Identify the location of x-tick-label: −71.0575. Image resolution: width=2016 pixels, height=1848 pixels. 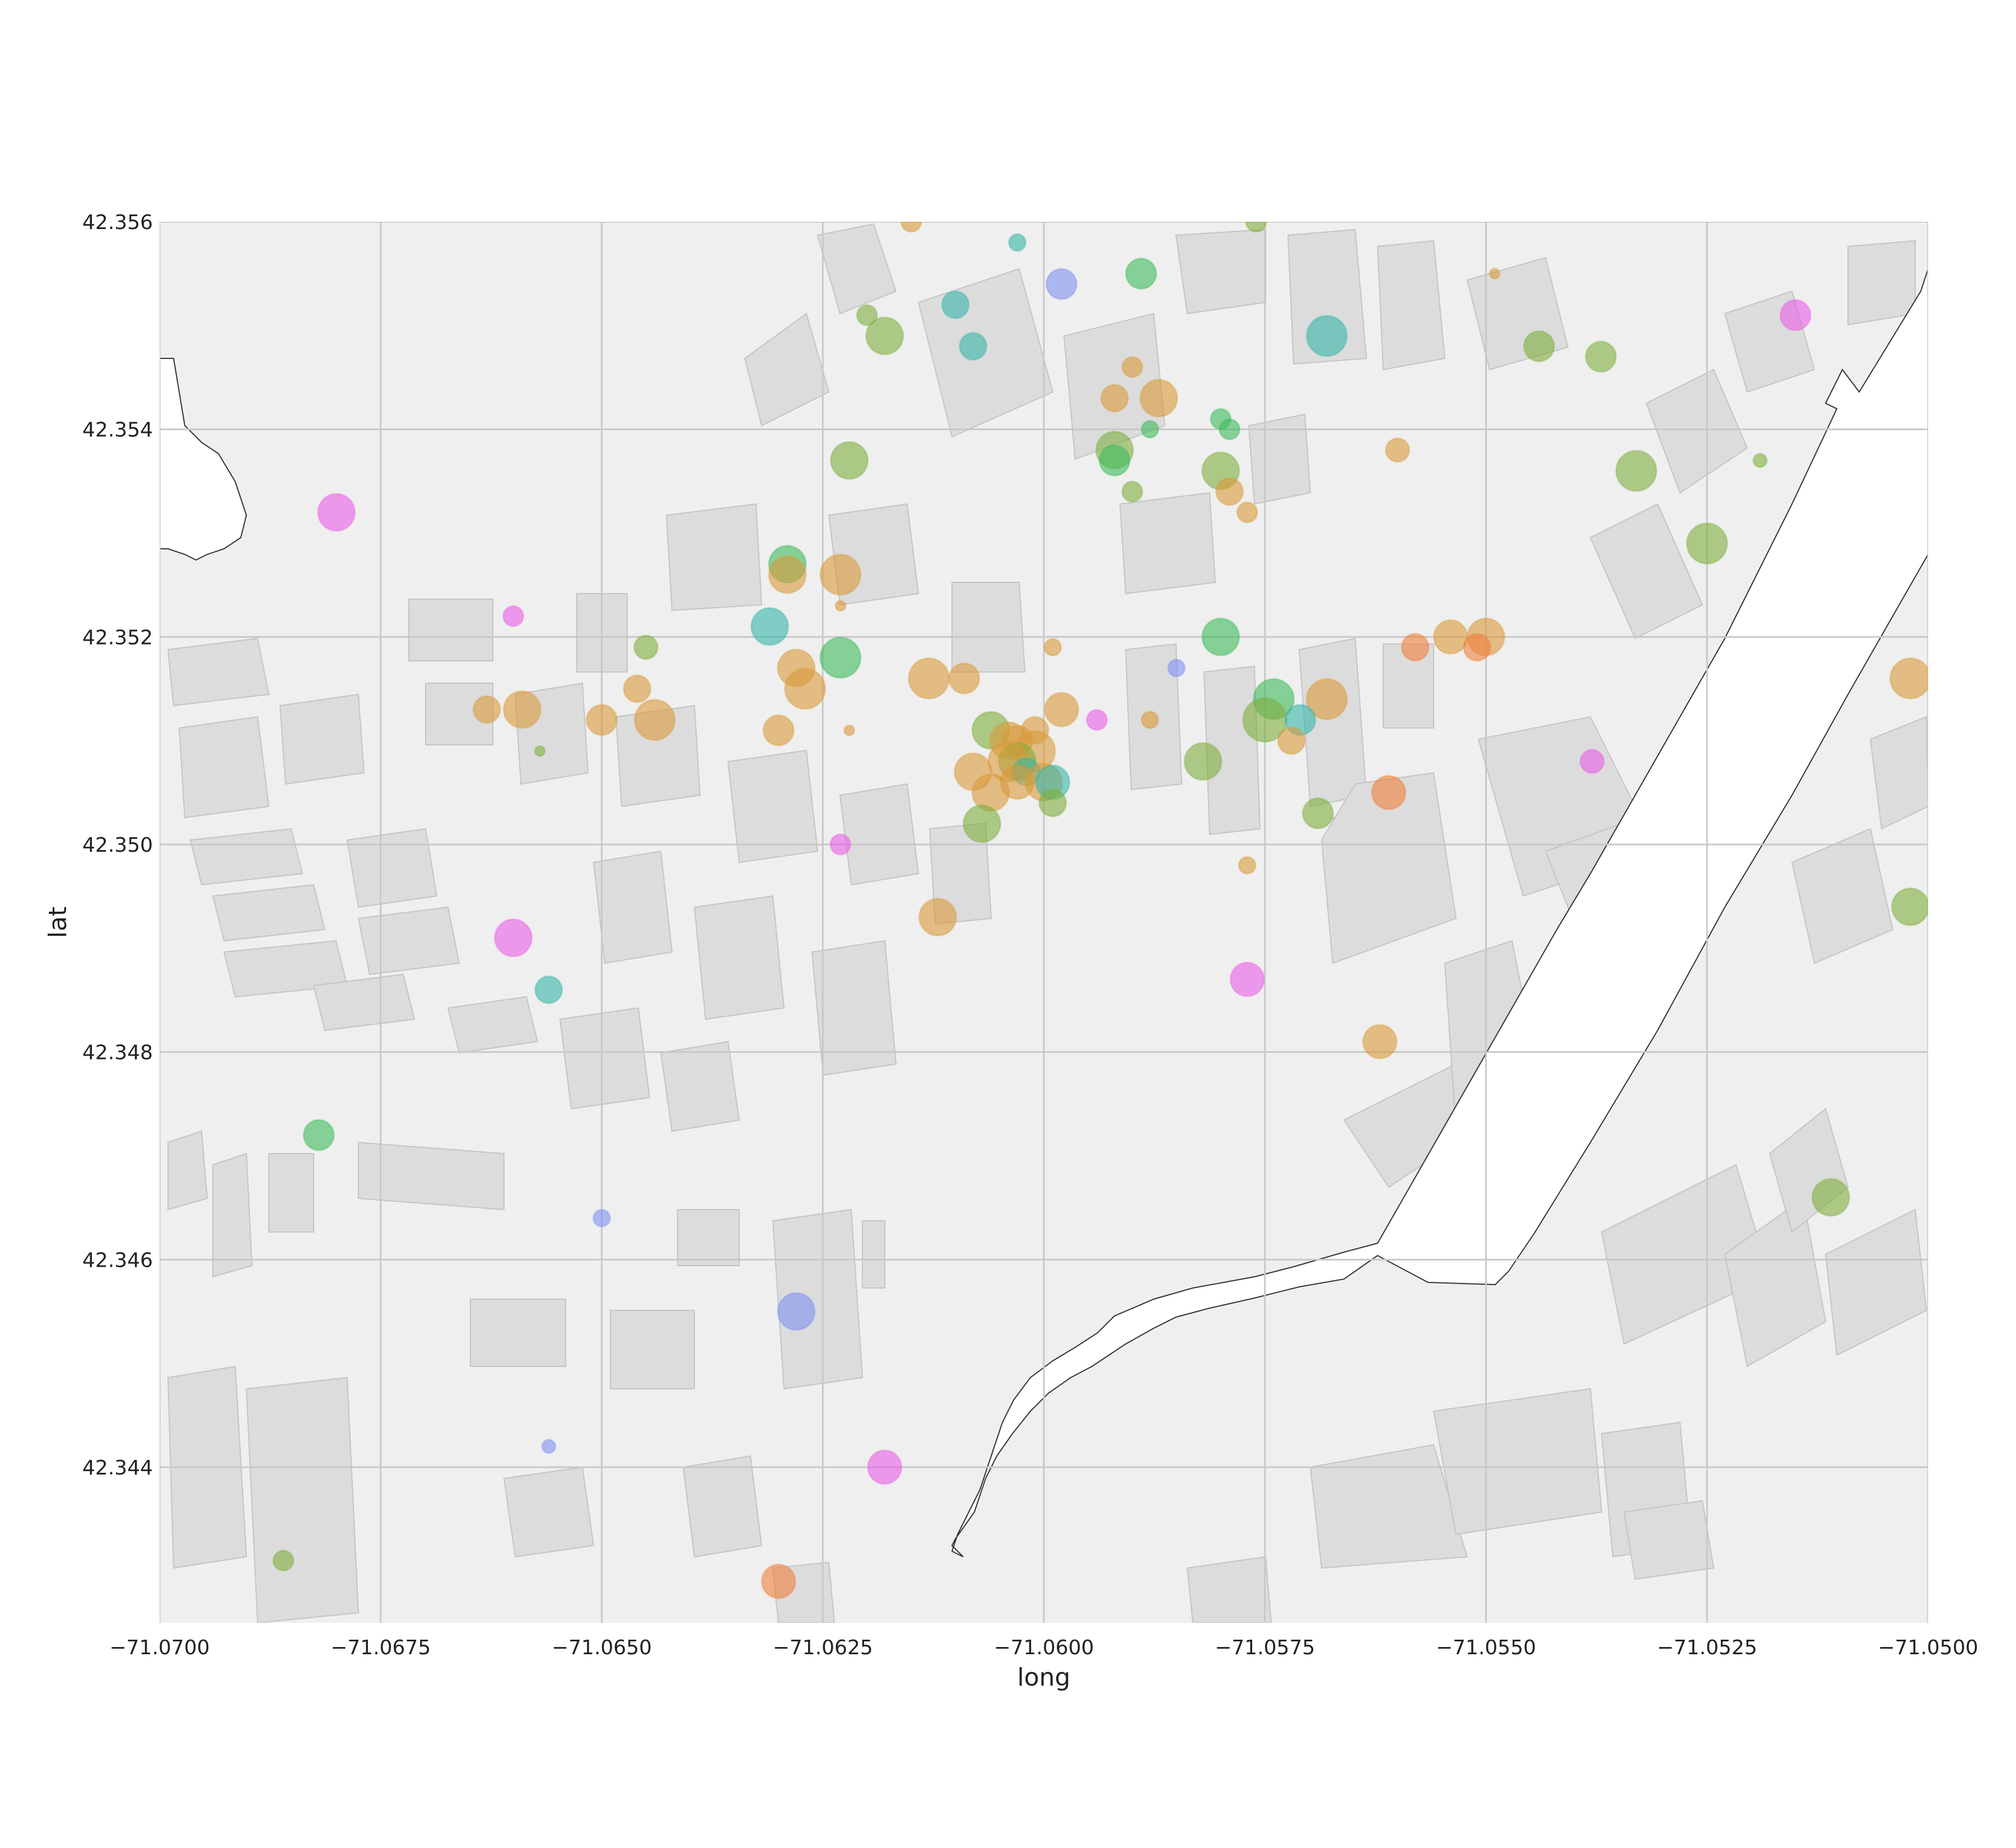
(1265, 1648).